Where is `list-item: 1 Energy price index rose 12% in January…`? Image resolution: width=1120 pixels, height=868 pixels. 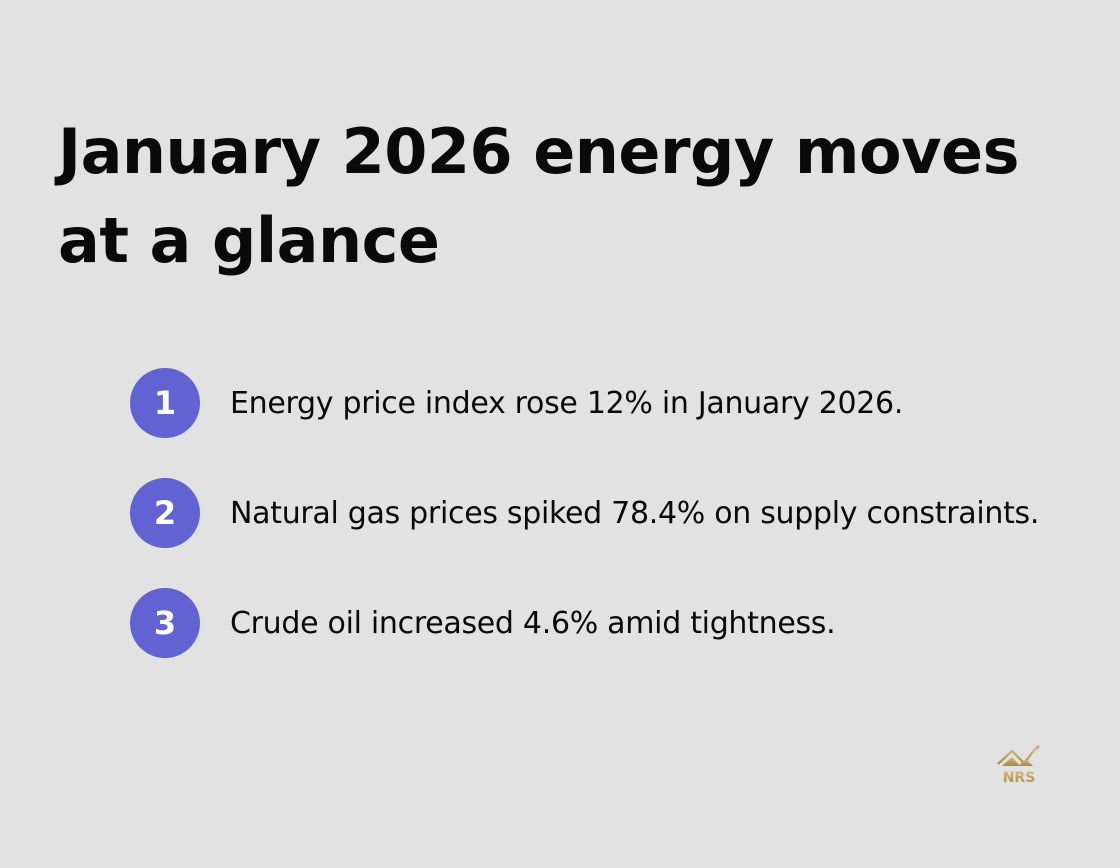 list-item: 1 Energy price index rose 12% in January… is located at coordinates (516, 403).